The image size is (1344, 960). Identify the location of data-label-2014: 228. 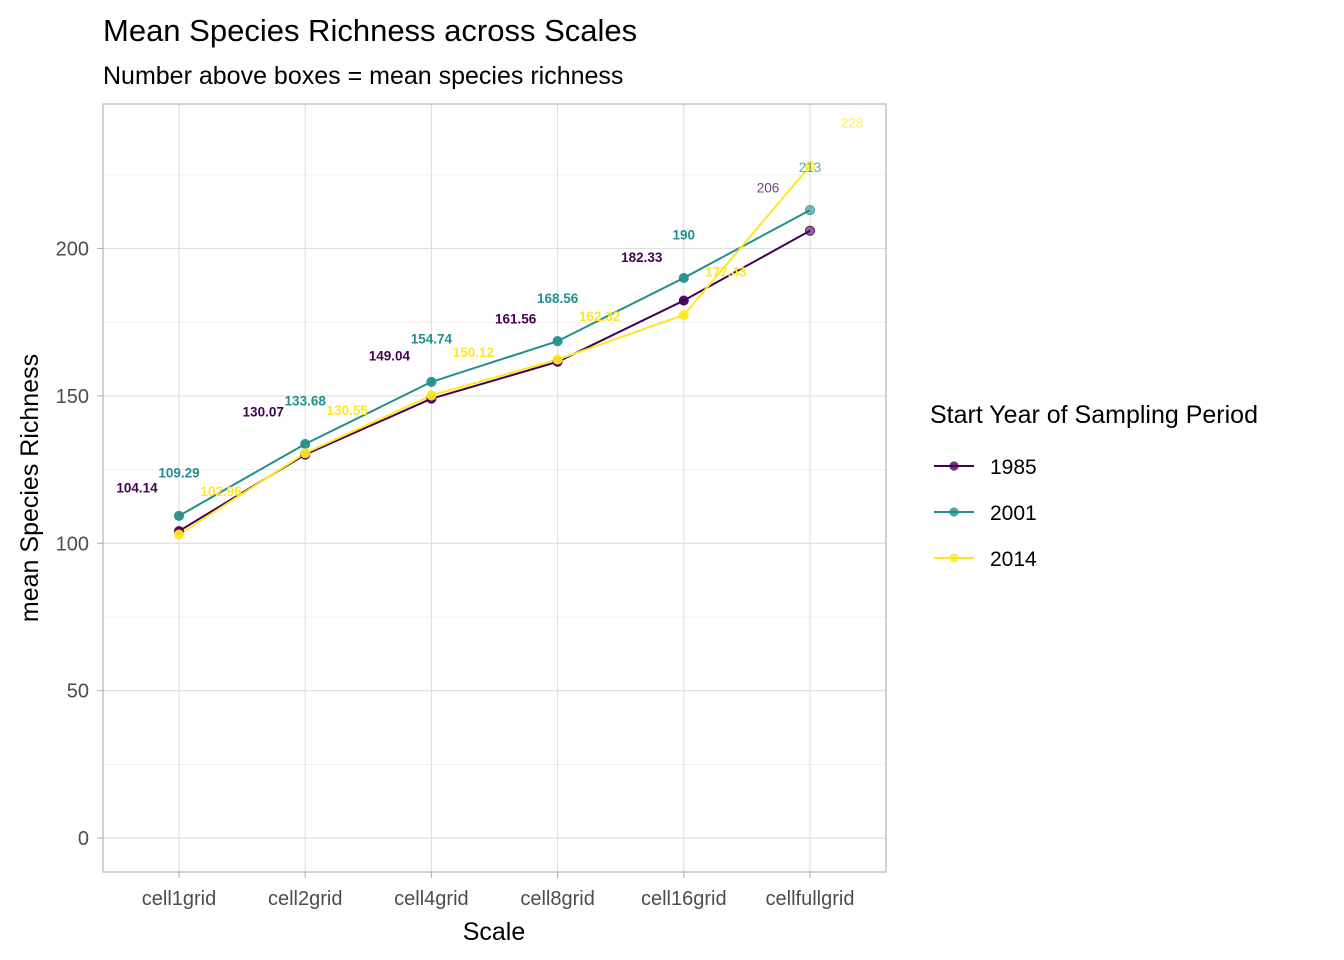
(852, 123).